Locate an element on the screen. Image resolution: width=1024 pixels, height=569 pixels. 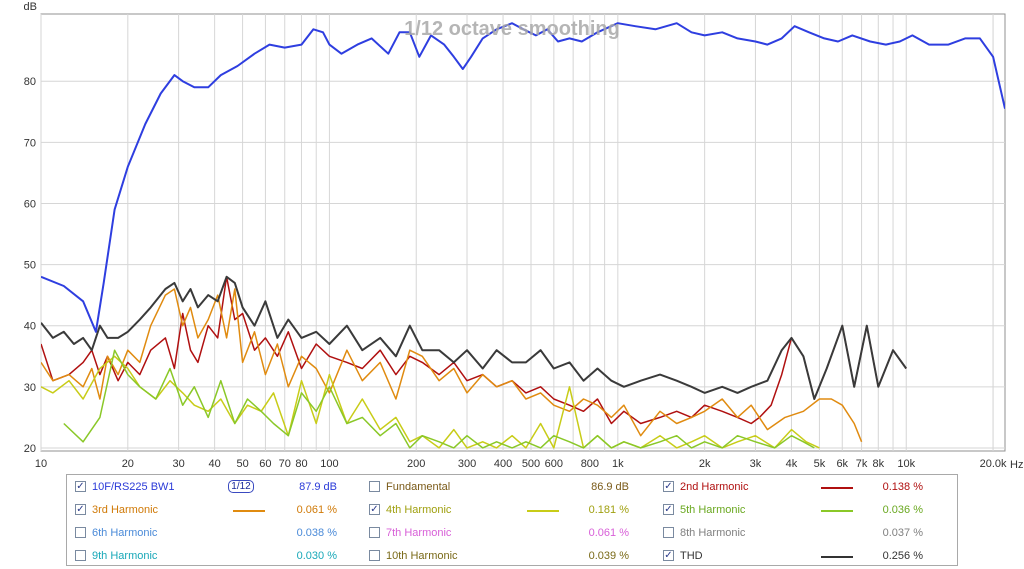
series-line-5th-harmonic is located at coordinates (439, 399).